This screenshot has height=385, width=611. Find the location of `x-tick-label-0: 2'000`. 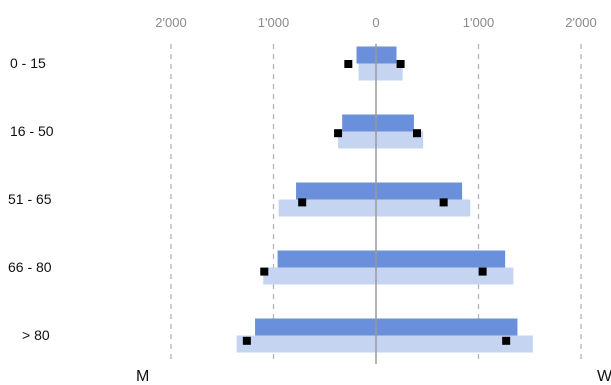

x-tick-label-0: 2'000 is located at coordinates (170, 22).